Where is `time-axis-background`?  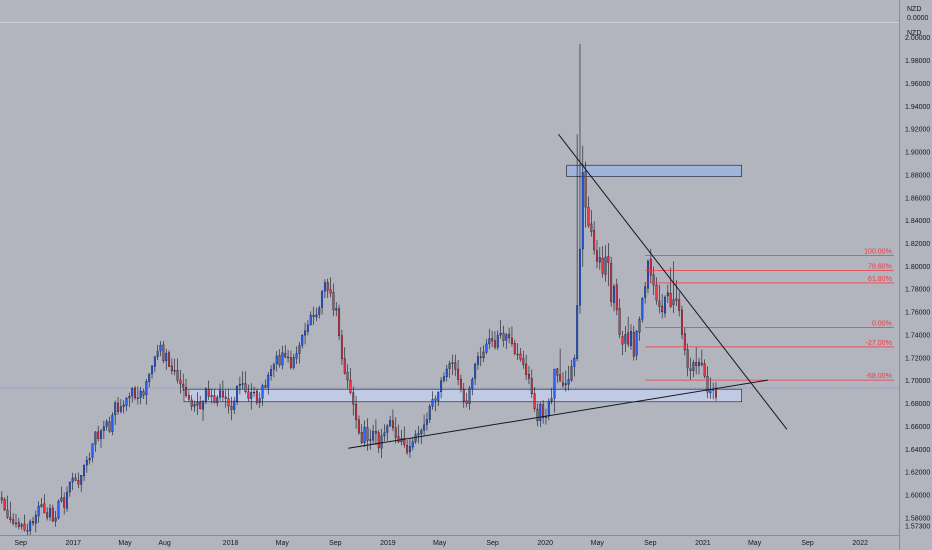 time-axis-background is located at coordinates (449, 542).